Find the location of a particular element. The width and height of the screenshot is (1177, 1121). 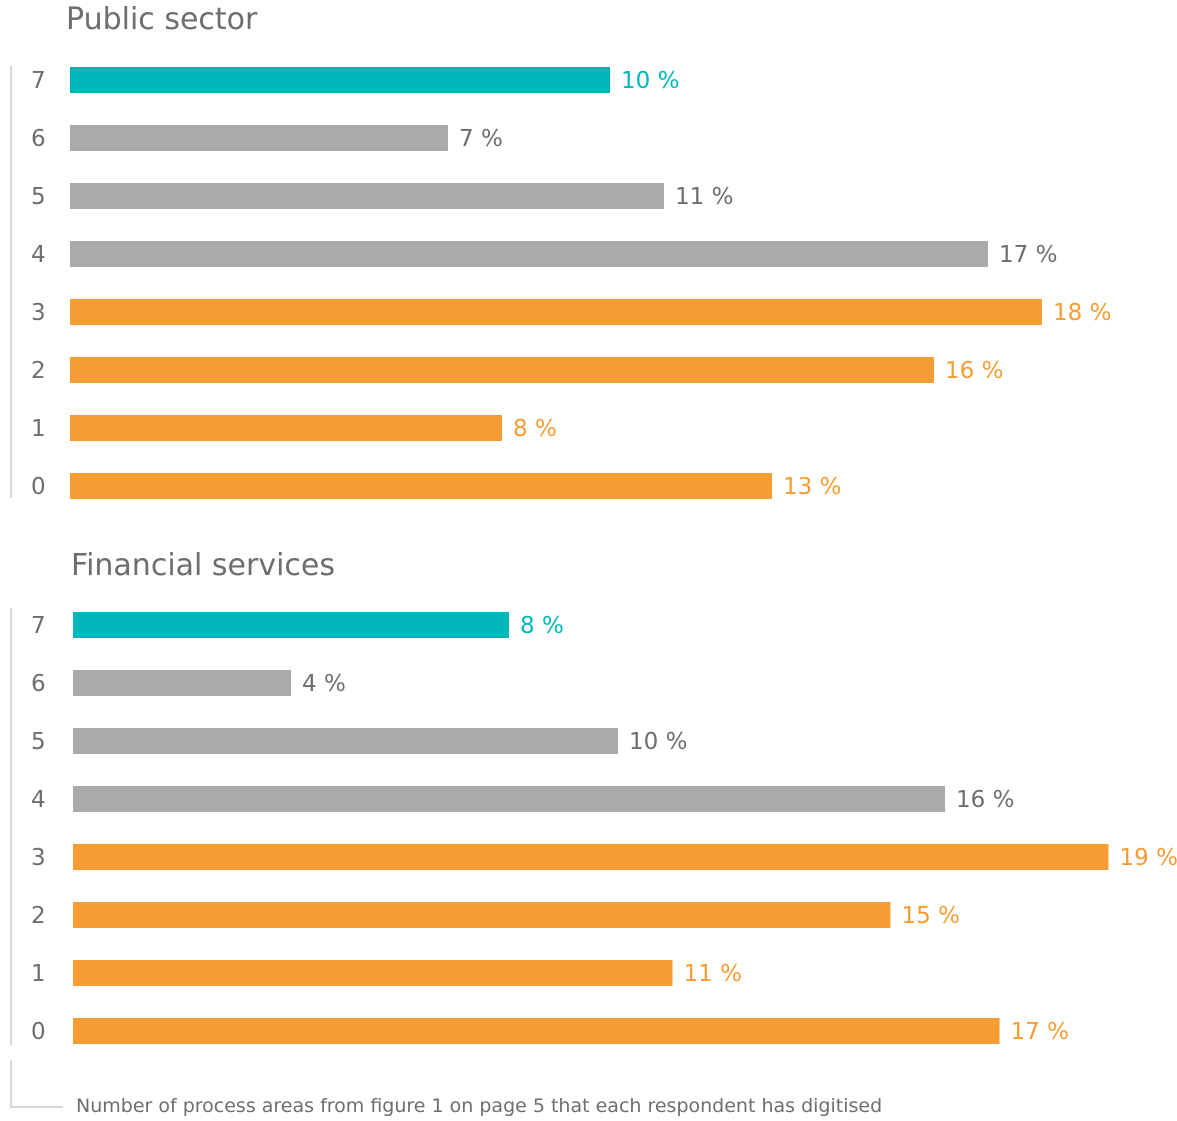

category-label-public-sector-6: 6 is located at coordinates (38, 139).